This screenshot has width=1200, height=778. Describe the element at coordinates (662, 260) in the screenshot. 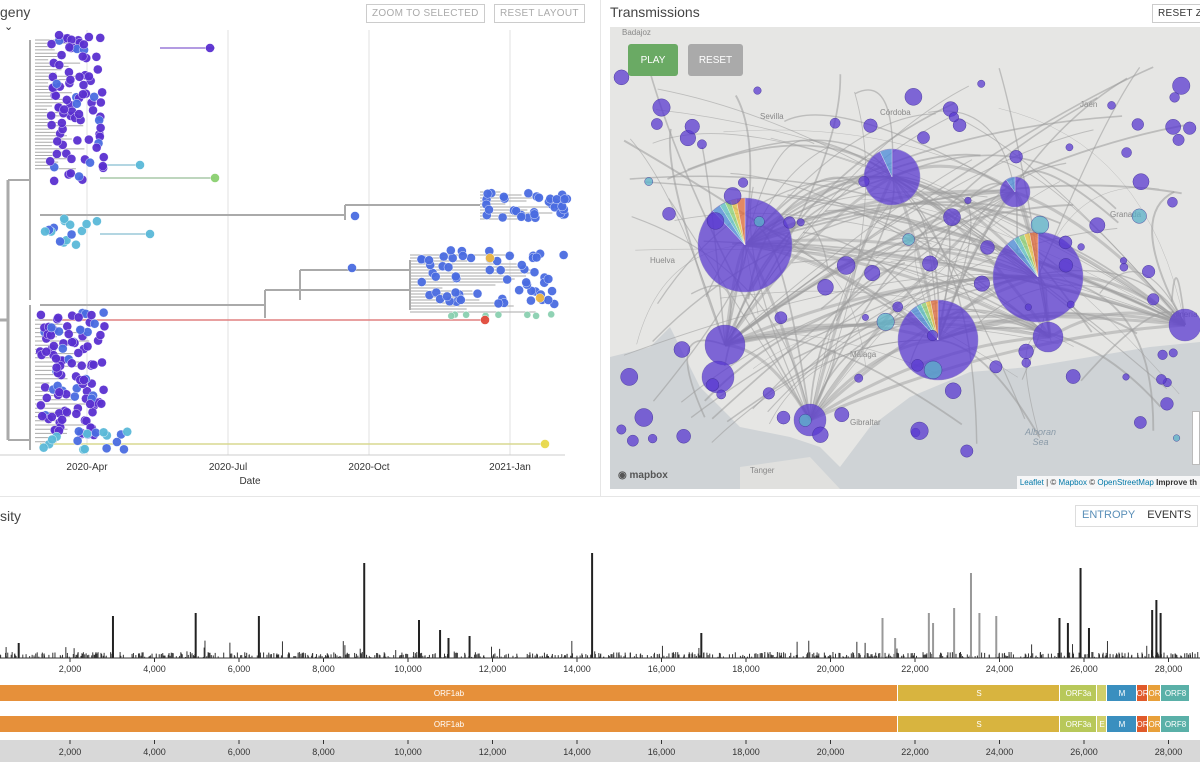

I see `place-label: Huelva` at that location.